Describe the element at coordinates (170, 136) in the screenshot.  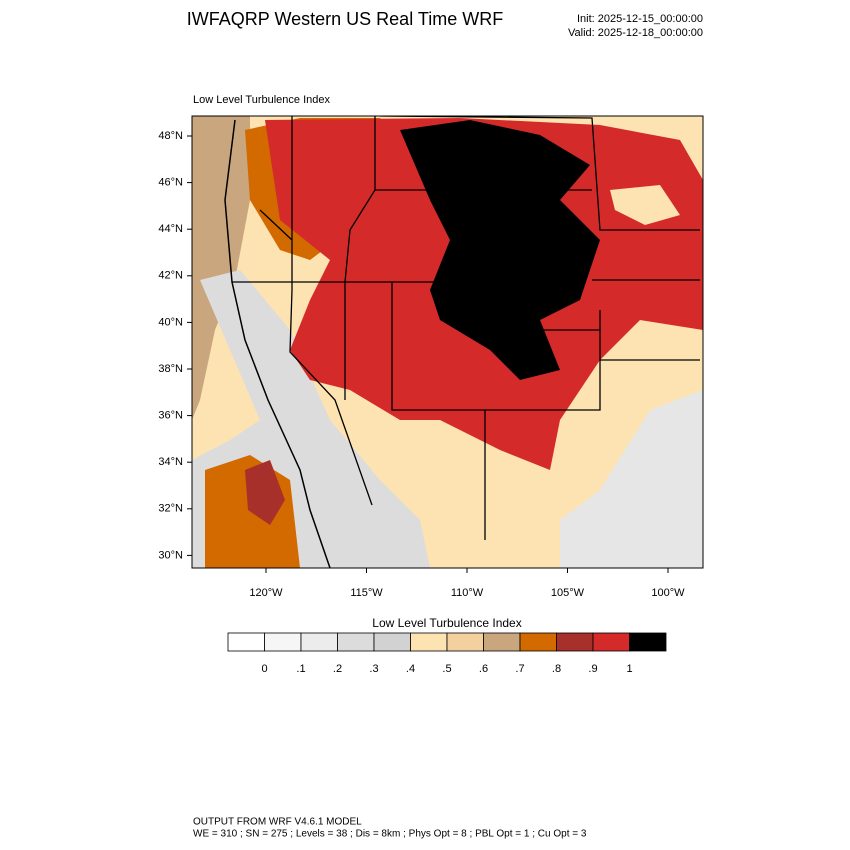
I see `lat-label: 48°N` at that location.